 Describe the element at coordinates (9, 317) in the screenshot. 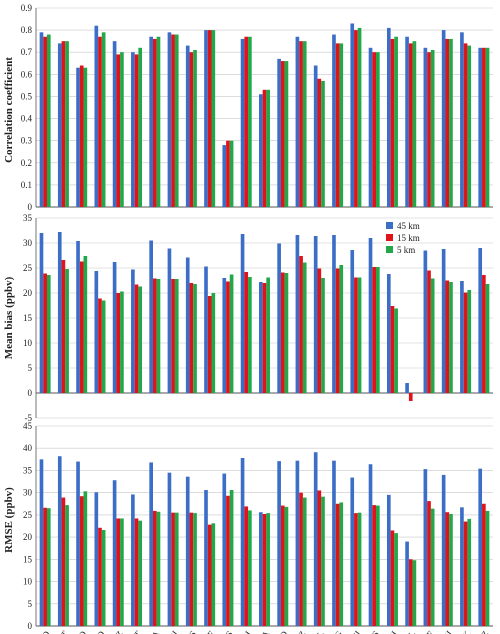

I see `ylabel-mean-bias: Mean bias (ppbv)` at that location.